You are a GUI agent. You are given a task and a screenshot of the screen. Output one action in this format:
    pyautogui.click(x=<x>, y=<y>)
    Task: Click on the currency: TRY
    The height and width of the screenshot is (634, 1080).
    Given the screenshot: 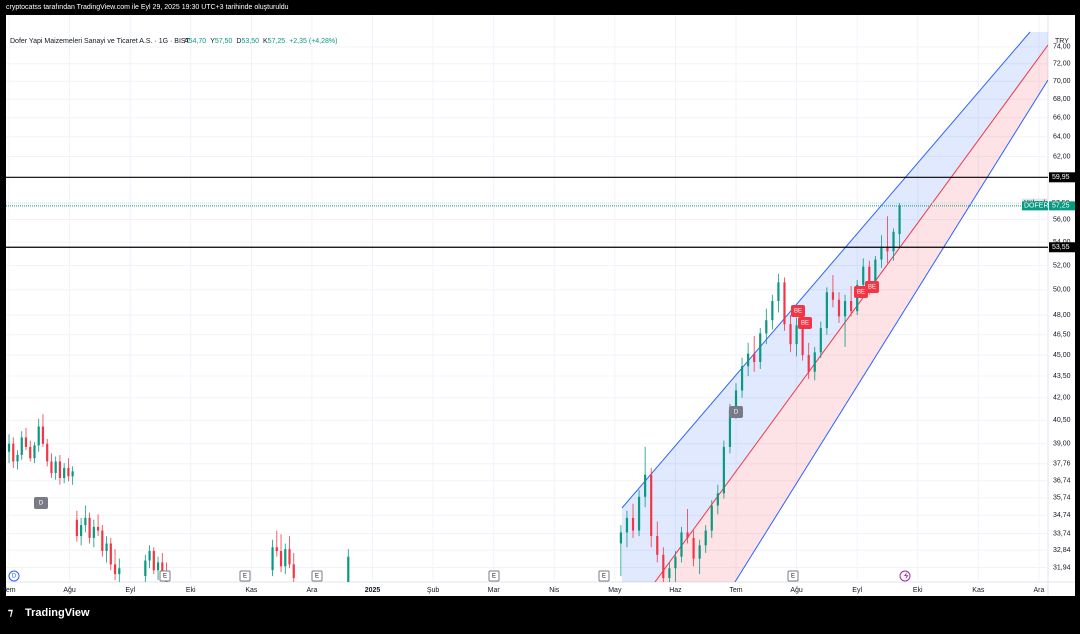 What is the action you would take?
    pyautogui.click(x=1062, y=41)
    